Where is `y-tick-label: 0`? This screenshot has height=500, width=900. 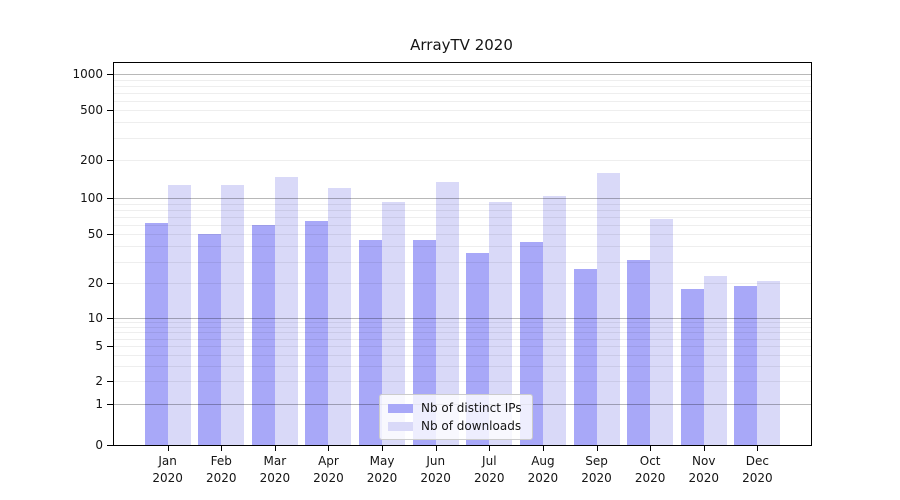 y-tick-label: 0 is located at coordinates (99, 445).